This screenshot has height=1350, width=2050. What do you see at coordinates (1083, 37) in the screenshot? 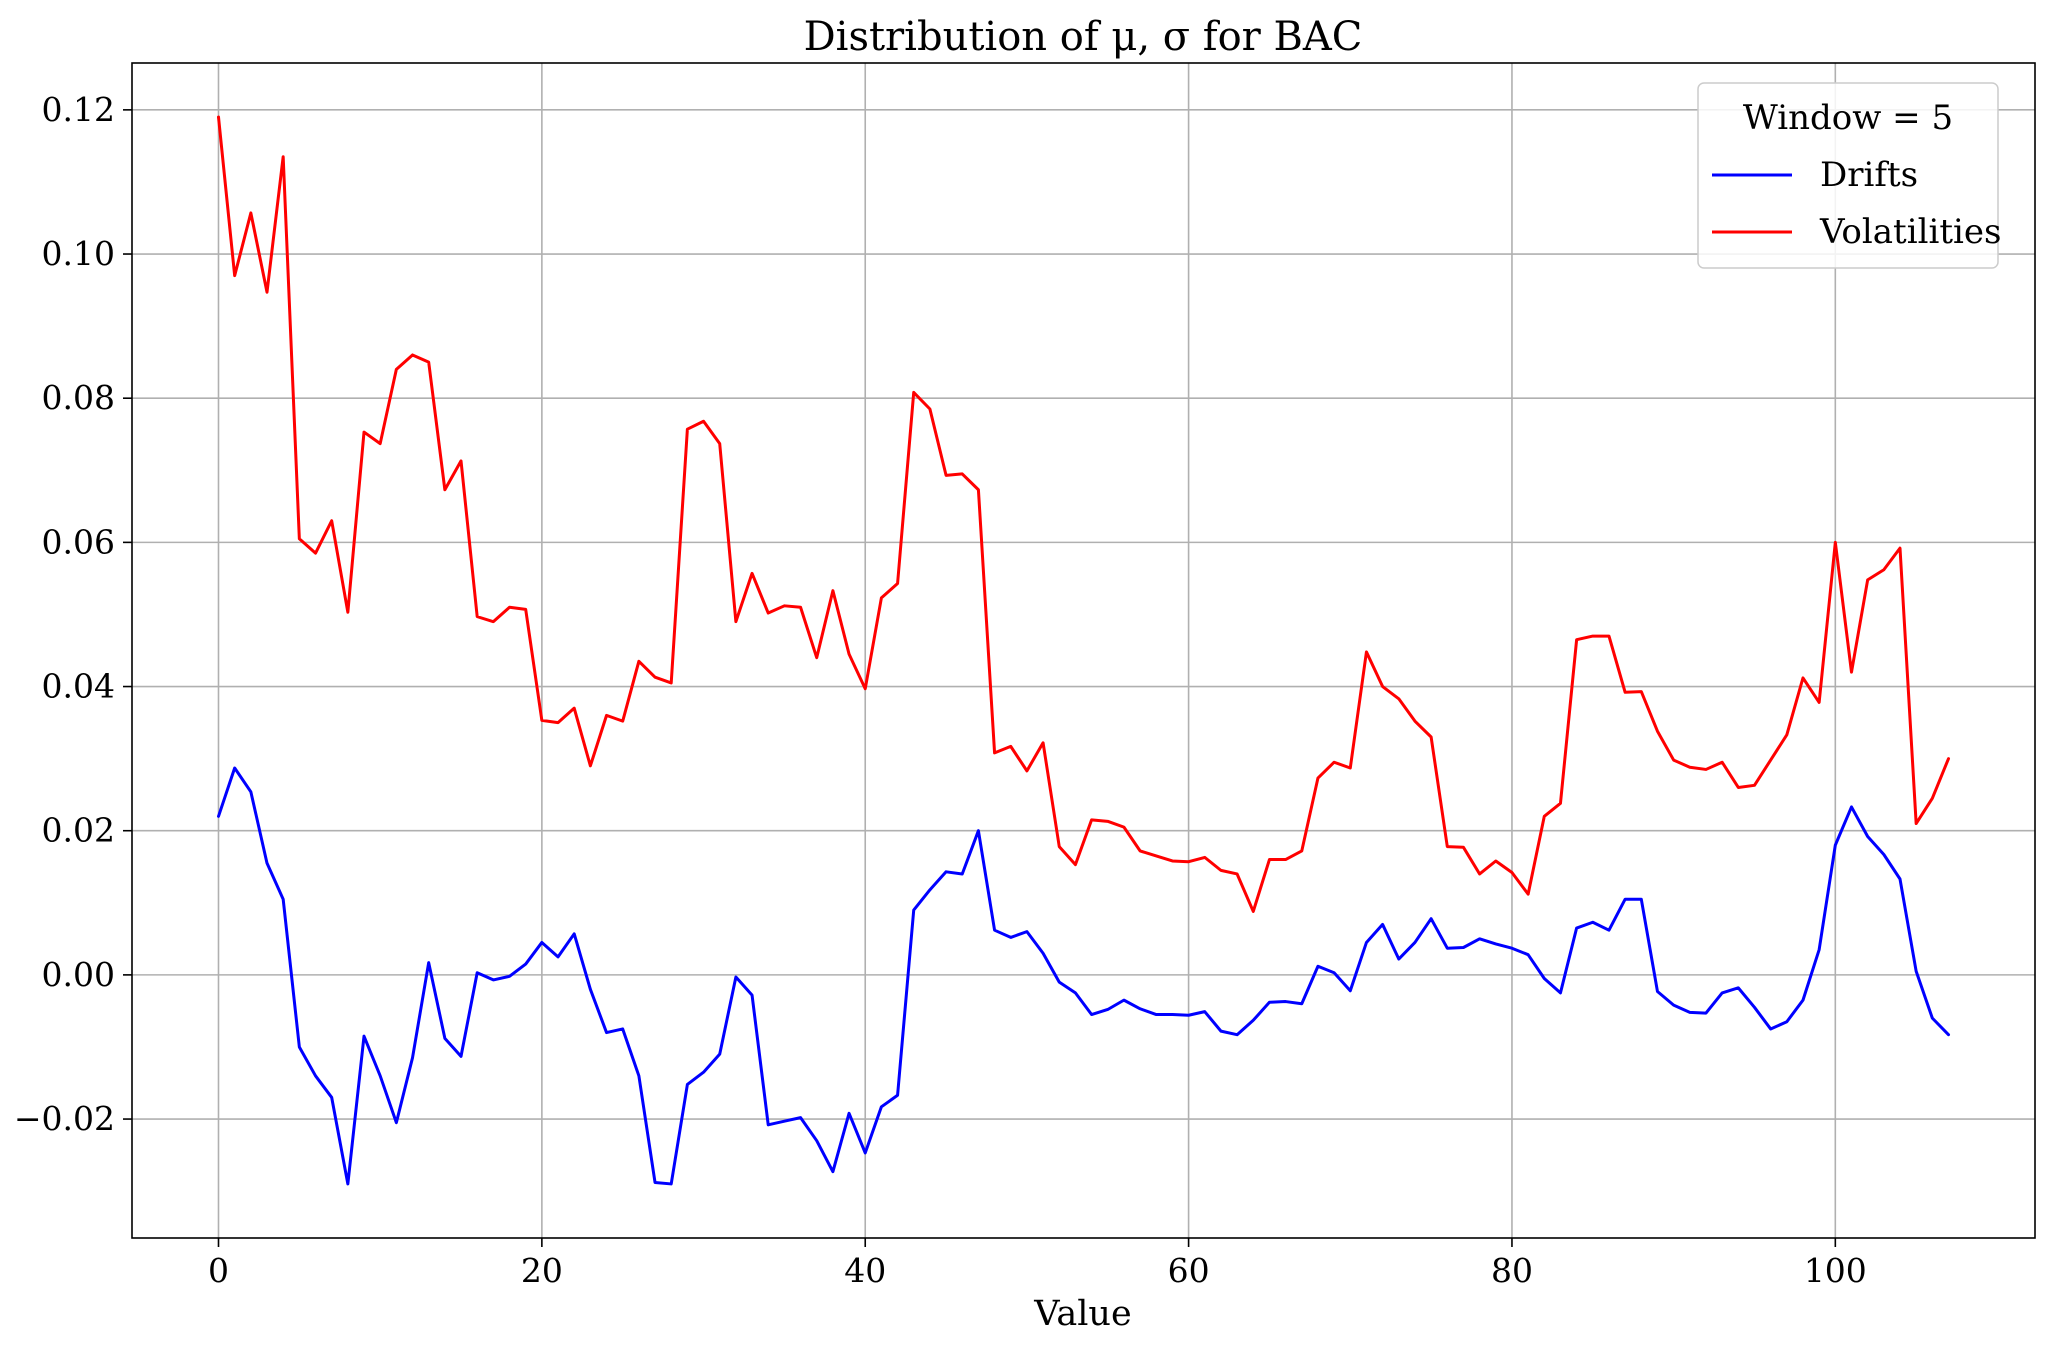
I see `chart-title: Distribution of μ, σ for BAC` at bounding box center [1083, 37].